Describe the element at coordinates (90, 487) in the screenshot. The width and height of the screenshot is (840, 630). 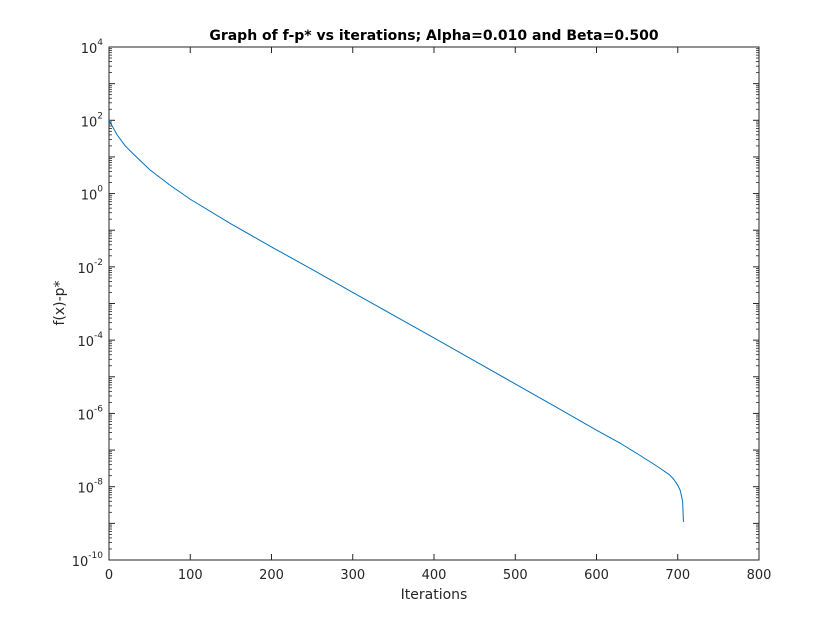
I see `y-tick-label: 10⁻⁸` at that location.